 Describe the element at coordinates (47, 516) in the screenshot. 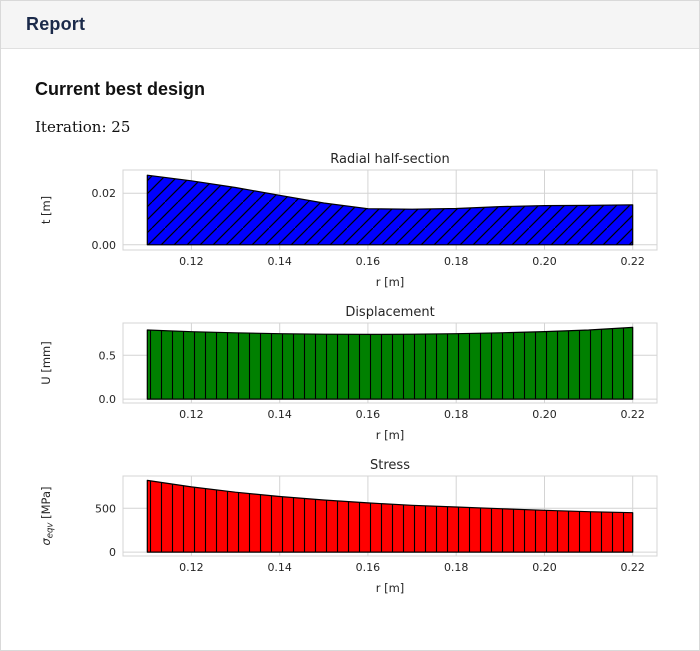

I see `svg-text: σeqv [MPa]` at that location.